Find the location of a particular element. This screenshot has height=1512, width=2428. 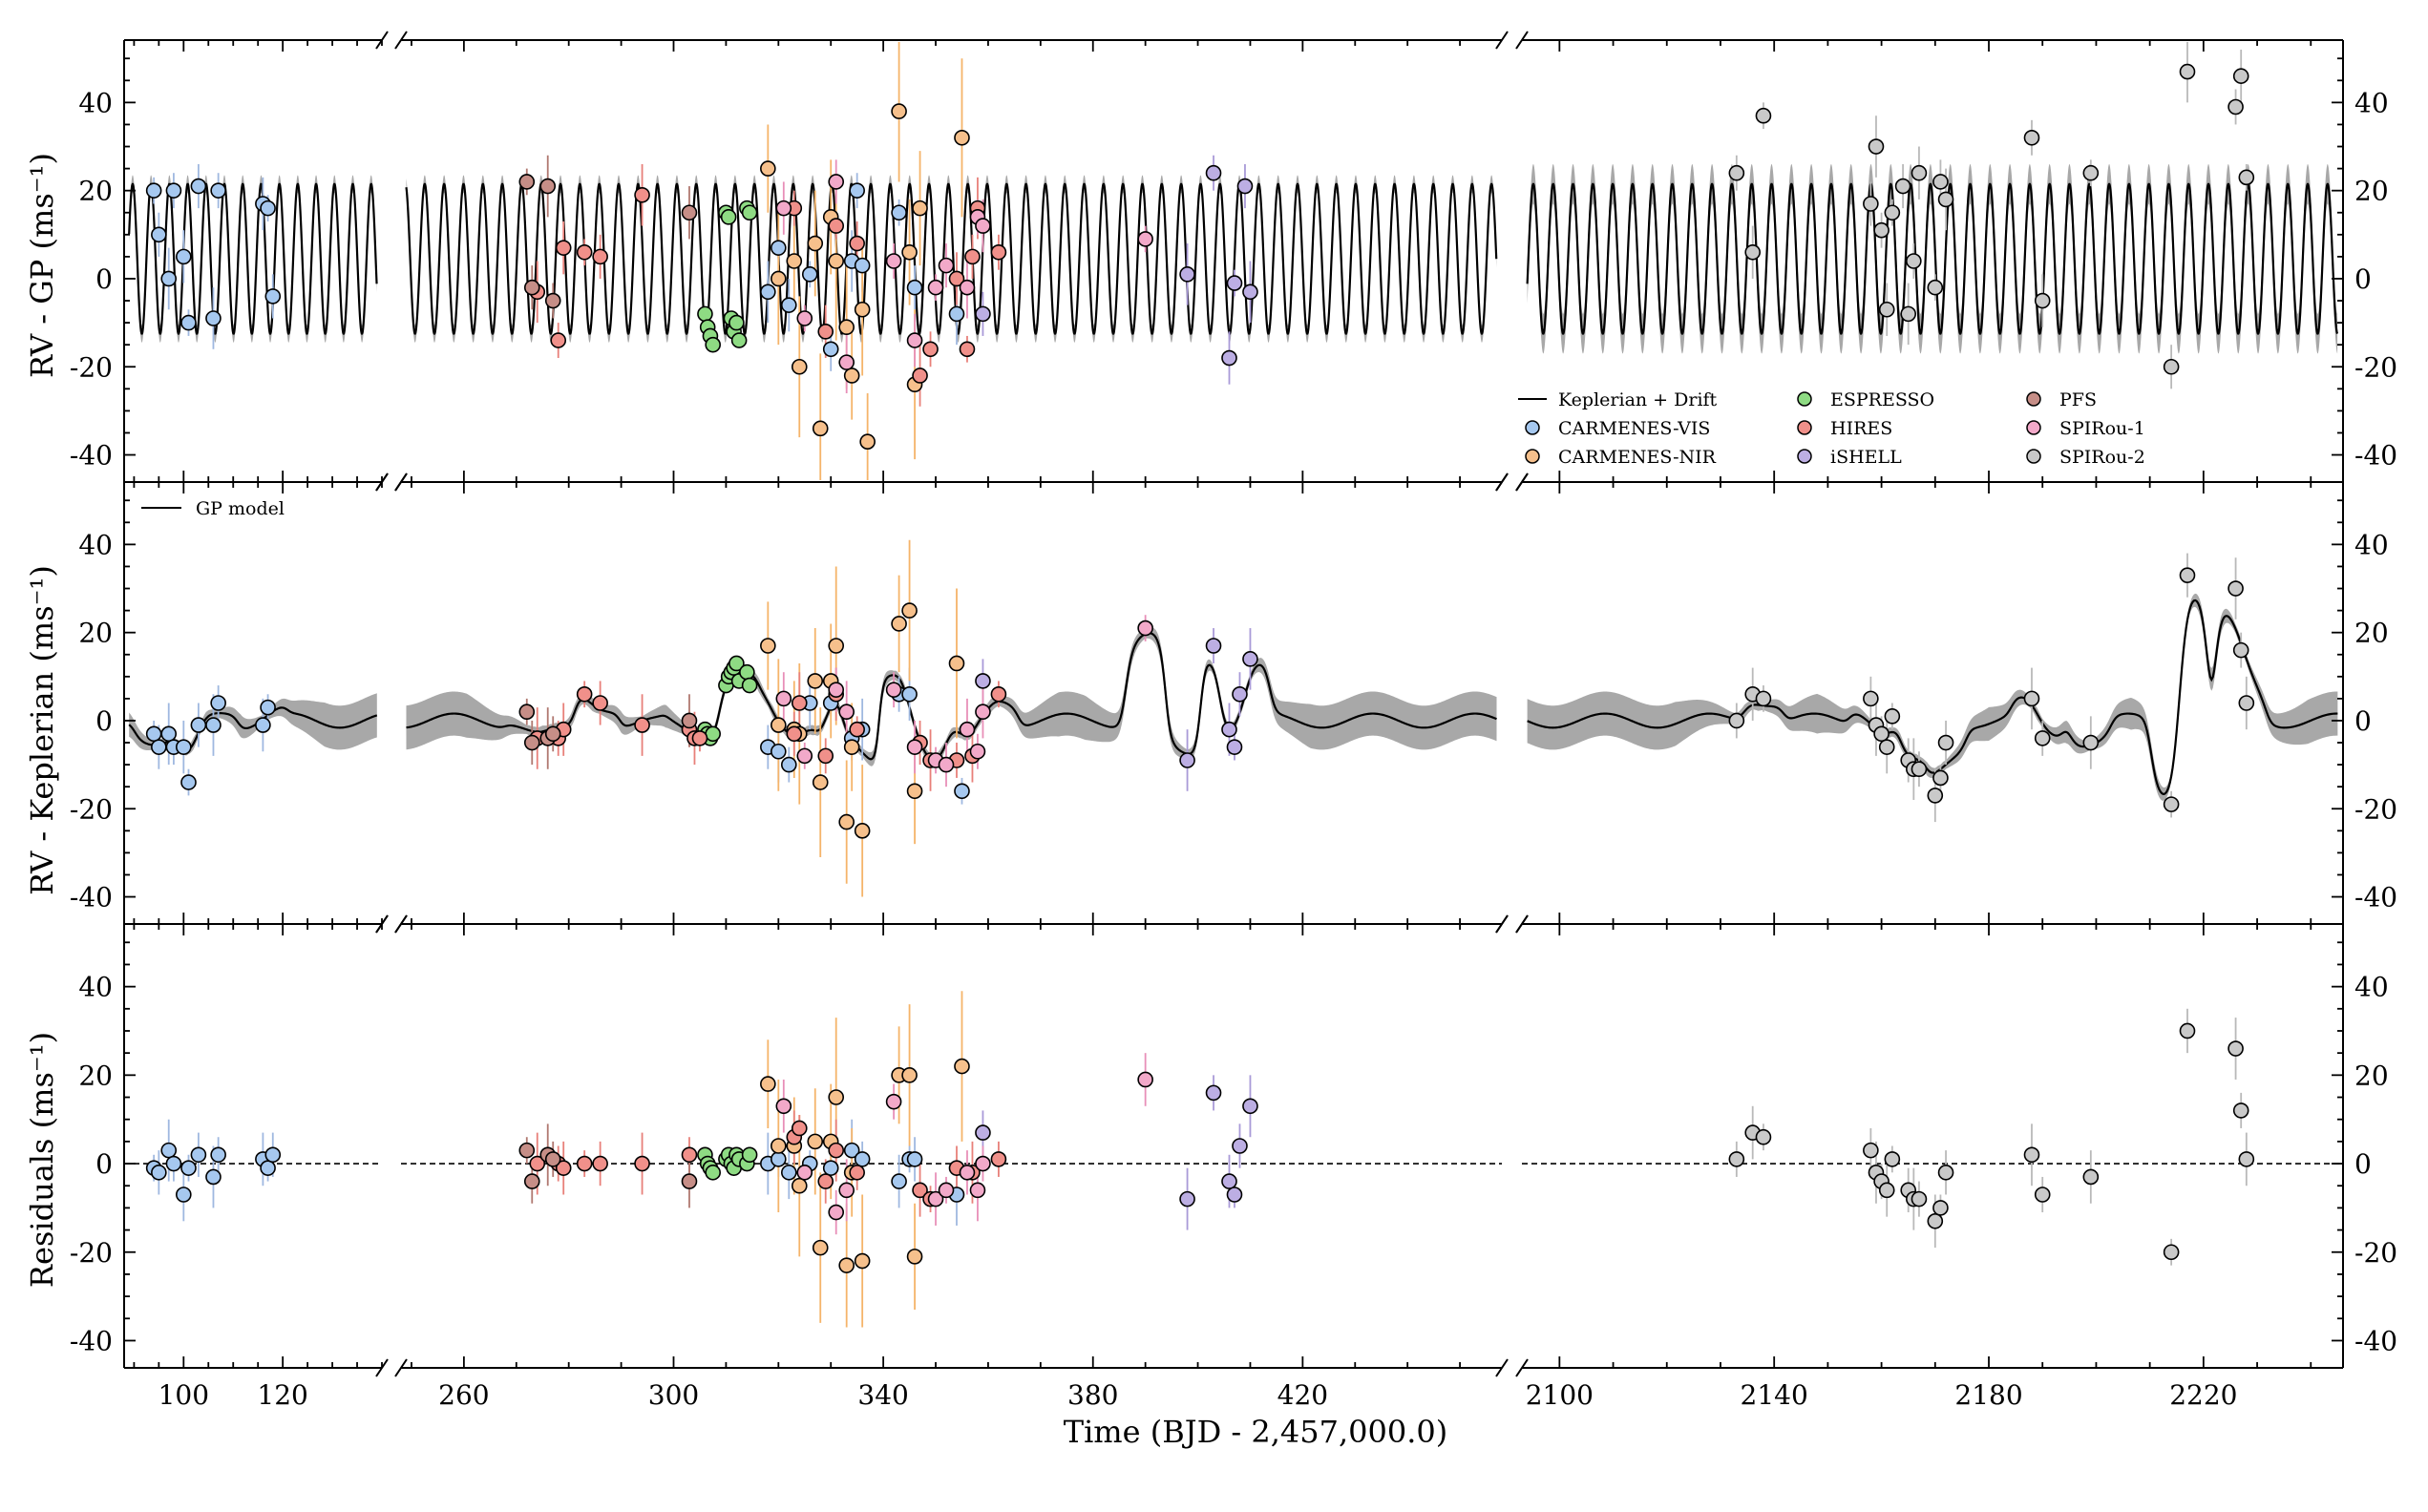

legend-label: iSHELL is located at coordinates (1866, 458).